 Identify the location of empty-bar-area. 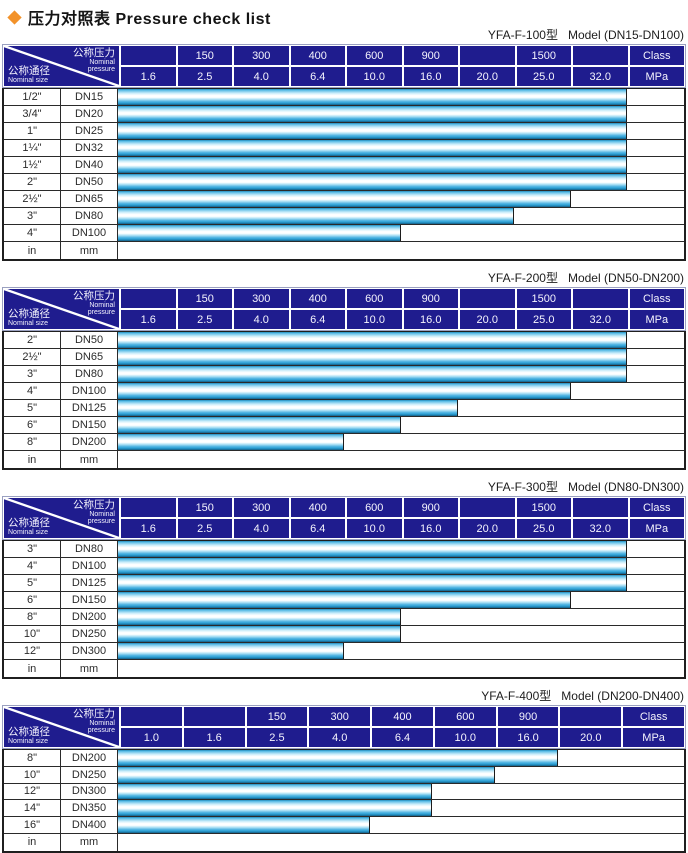
(401, 250).